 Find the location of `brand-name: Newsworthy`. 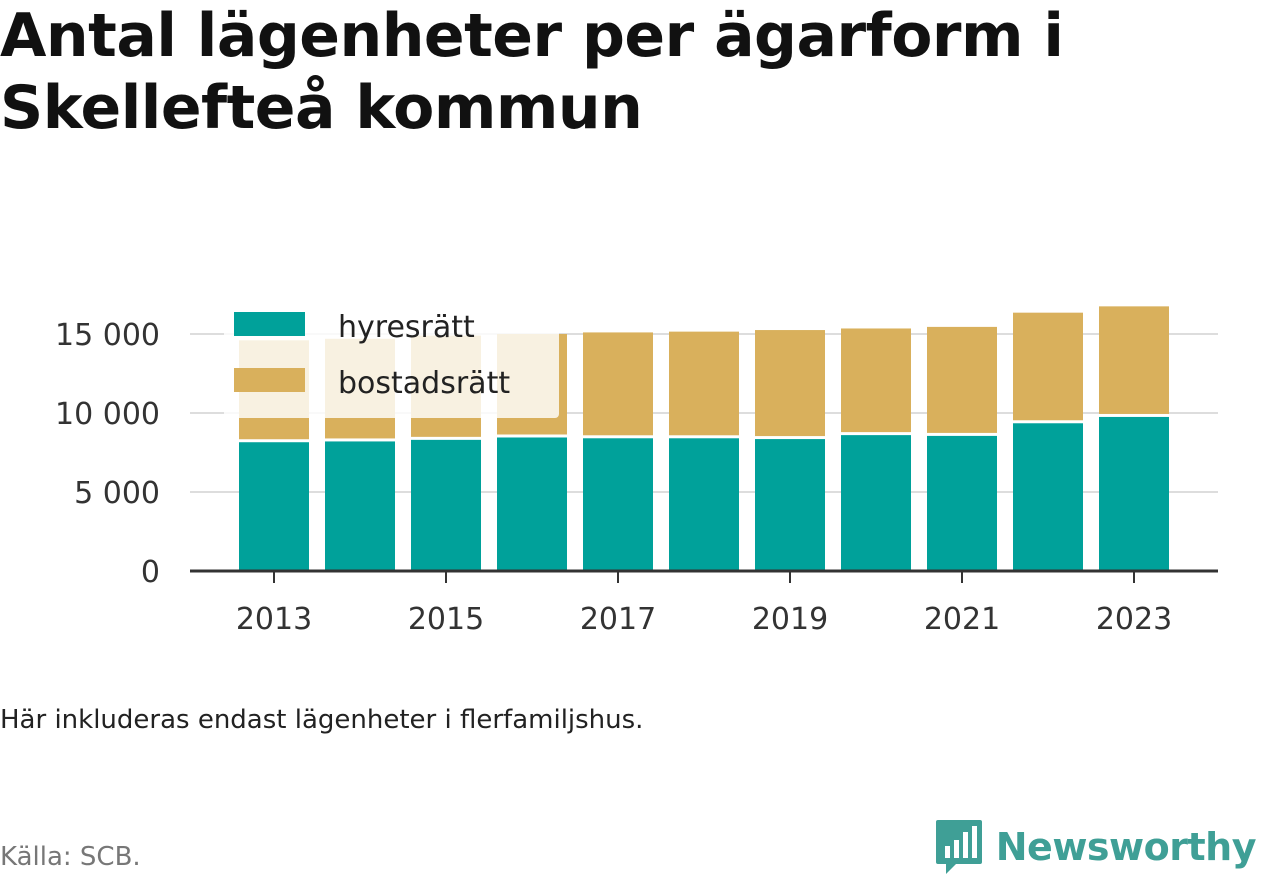

brand-name: Newsworthy is located at coordinates (1126, 847).